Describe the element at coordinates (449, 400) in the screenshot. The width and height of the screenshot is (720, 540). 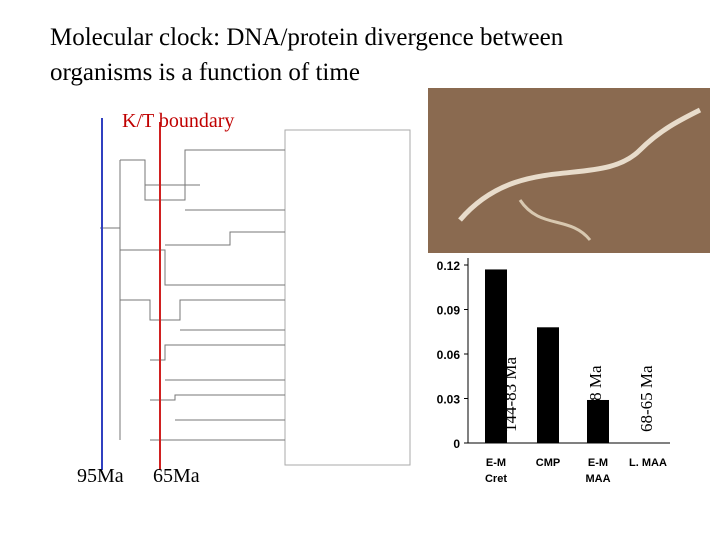
I see `y-tick-label: 0.03` at that location.